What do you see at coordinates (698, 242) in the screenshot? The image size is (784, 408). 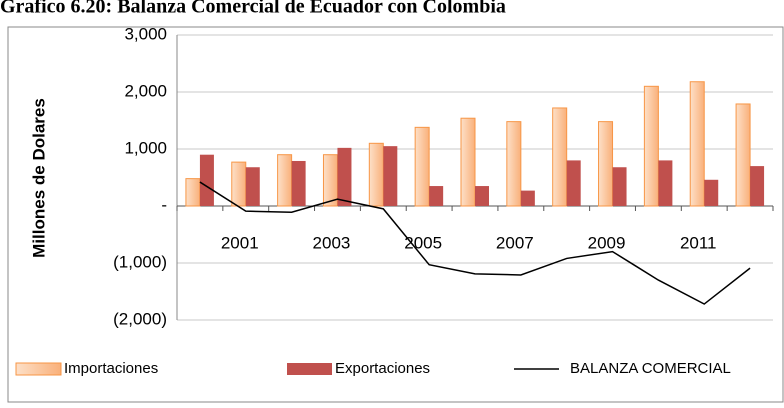 I see `x-tick-label: 2011` at bounding box center [698, 242].